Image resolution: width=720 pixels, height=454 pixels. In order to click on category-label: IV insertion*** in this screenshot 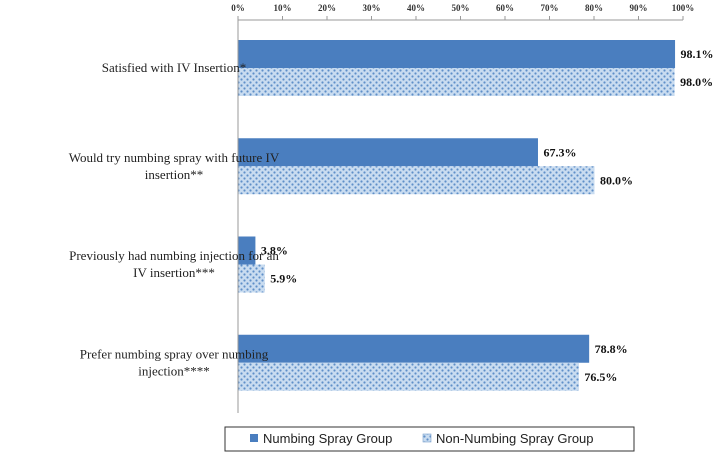, I will do `click(174, 272)`.